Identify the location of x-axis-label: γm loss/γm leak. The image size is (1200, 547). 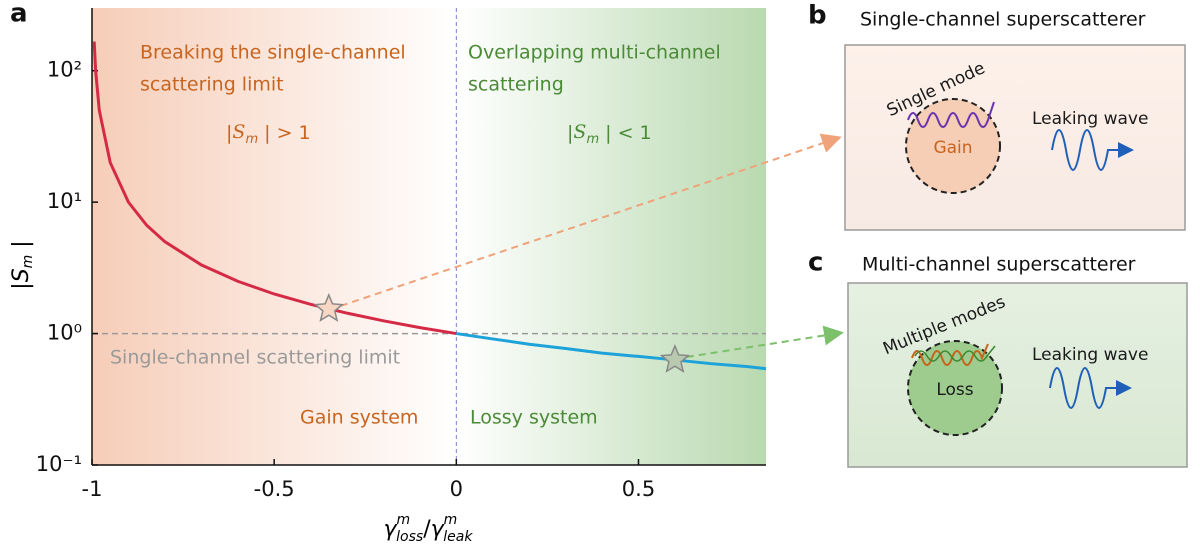
(428, 528).